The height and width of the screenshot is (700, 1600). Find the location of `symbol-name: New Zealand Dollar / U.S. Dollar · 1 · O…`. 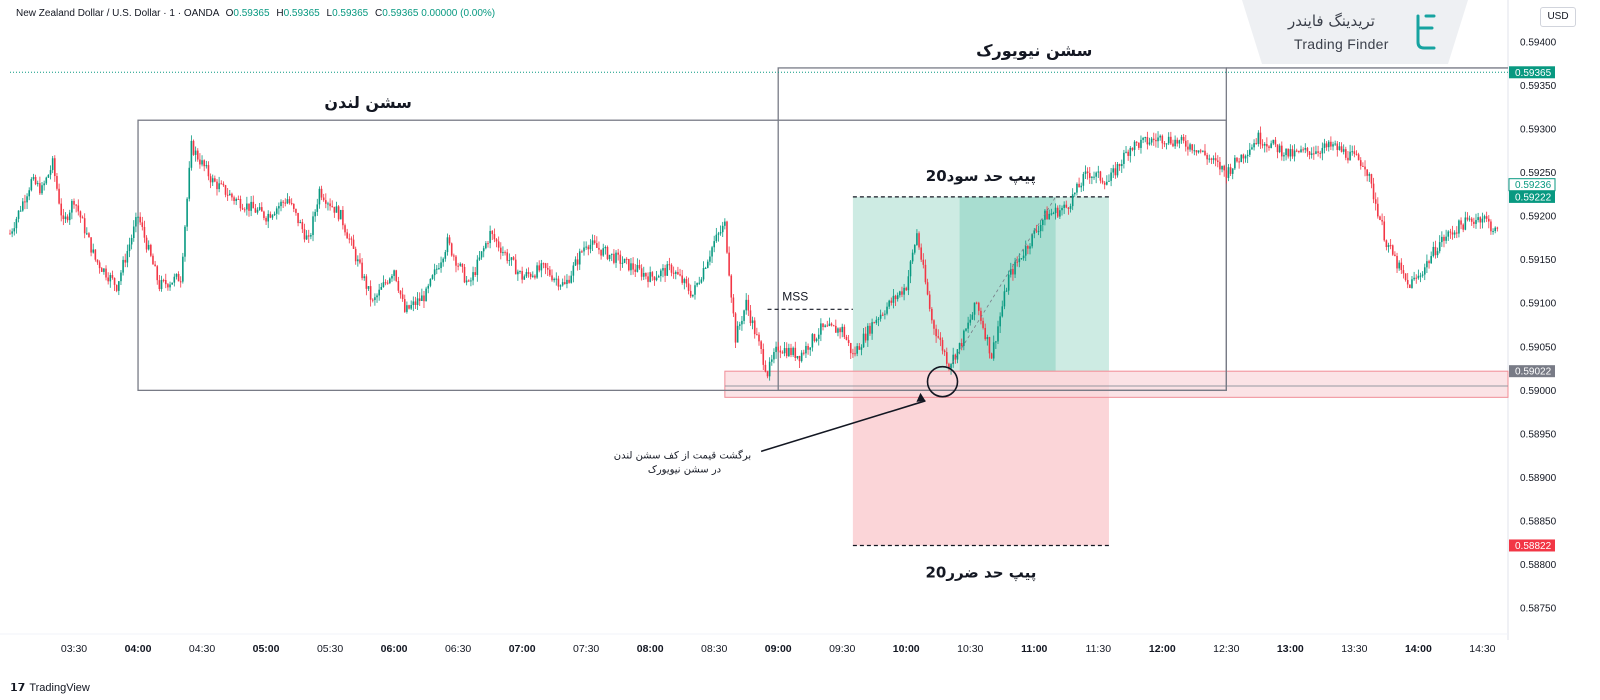

symbol-name: New Zealand Dollar / U.S. Dollar · 1 · O… is located at coordinates (117, 13).